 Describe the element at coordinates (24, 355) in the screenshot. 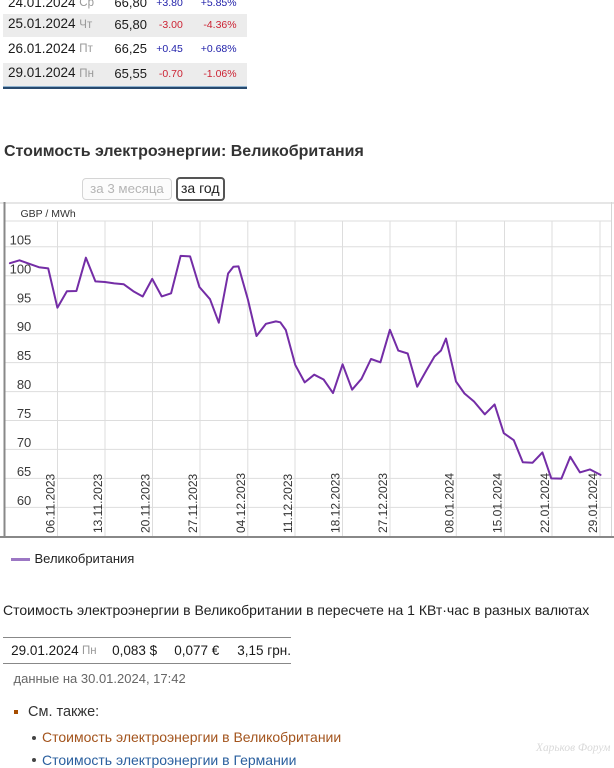

I see `svg-text: 85` at that location.